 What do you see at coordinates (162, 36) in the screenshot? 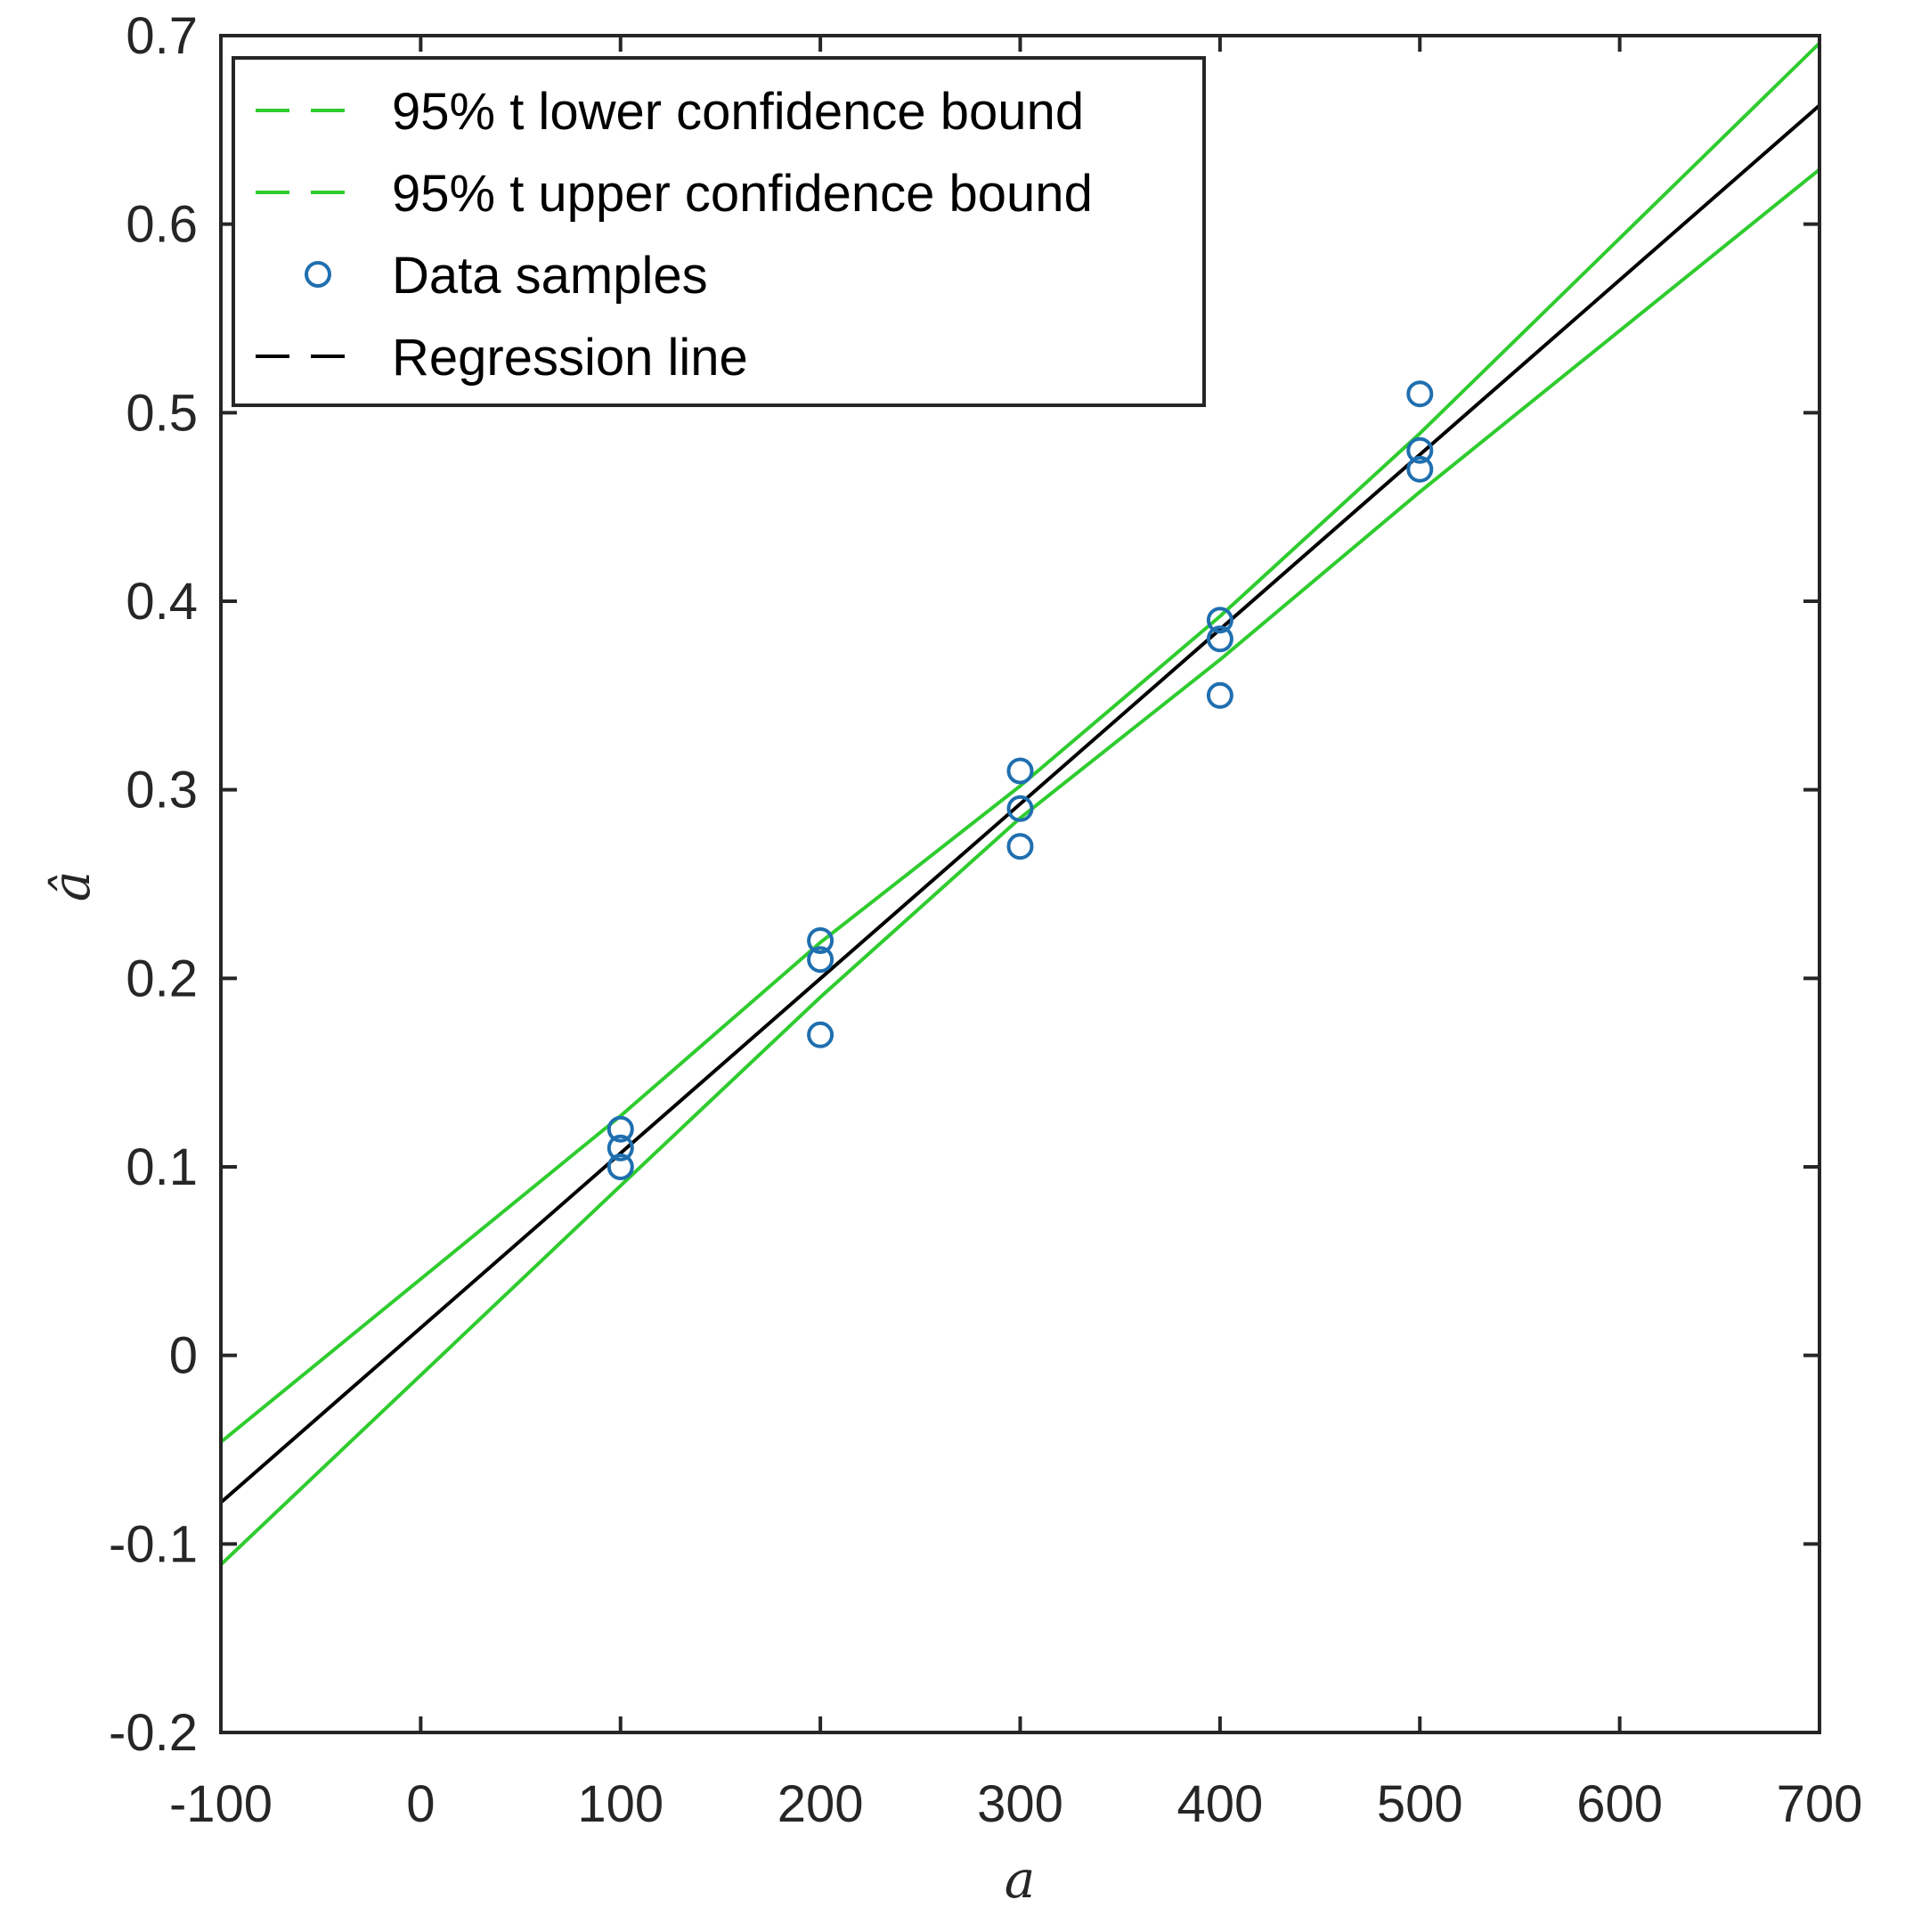
I see `y-tick-label: 0.7` at bounding box center [162, 36].